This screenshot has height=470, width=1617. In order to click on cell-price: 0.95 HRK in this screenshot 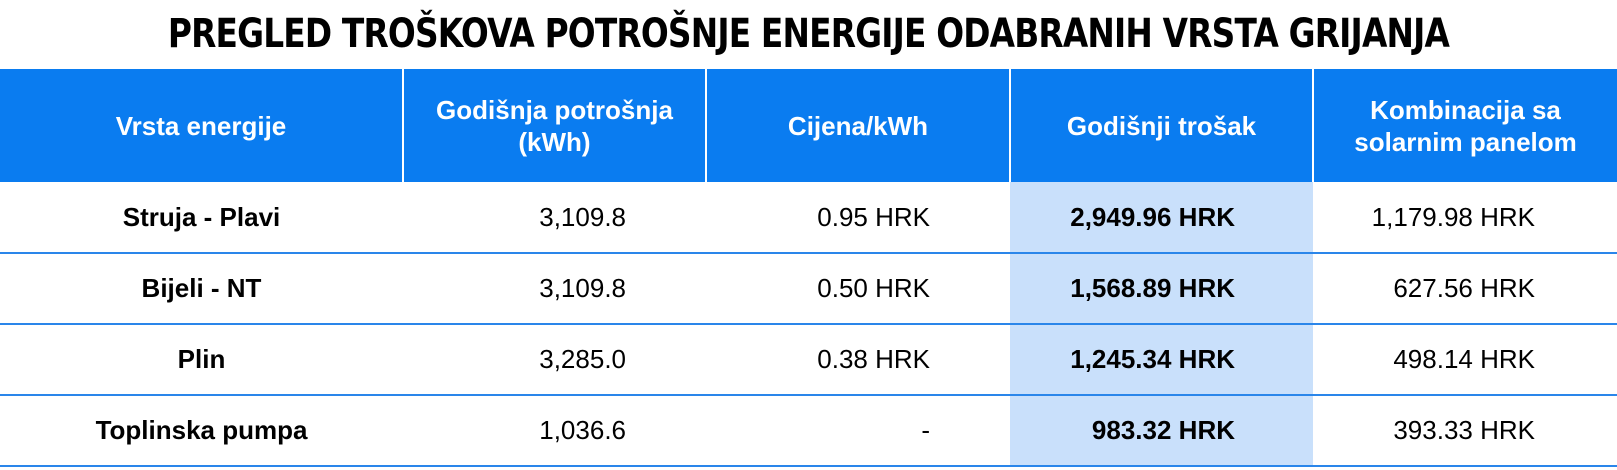, I will do `click(858, 218)`.